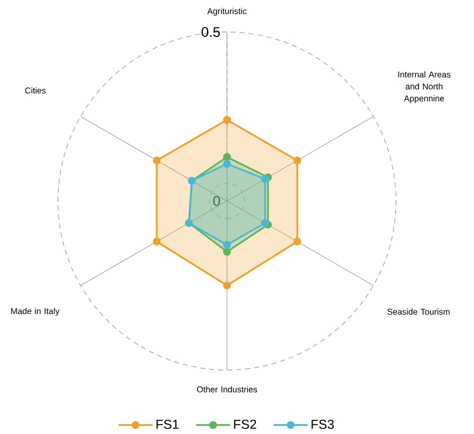  What do you see at coordinates (245, 424) in the screenshot?
I see `legend-label: FS2` at bounding box center [245, 424].